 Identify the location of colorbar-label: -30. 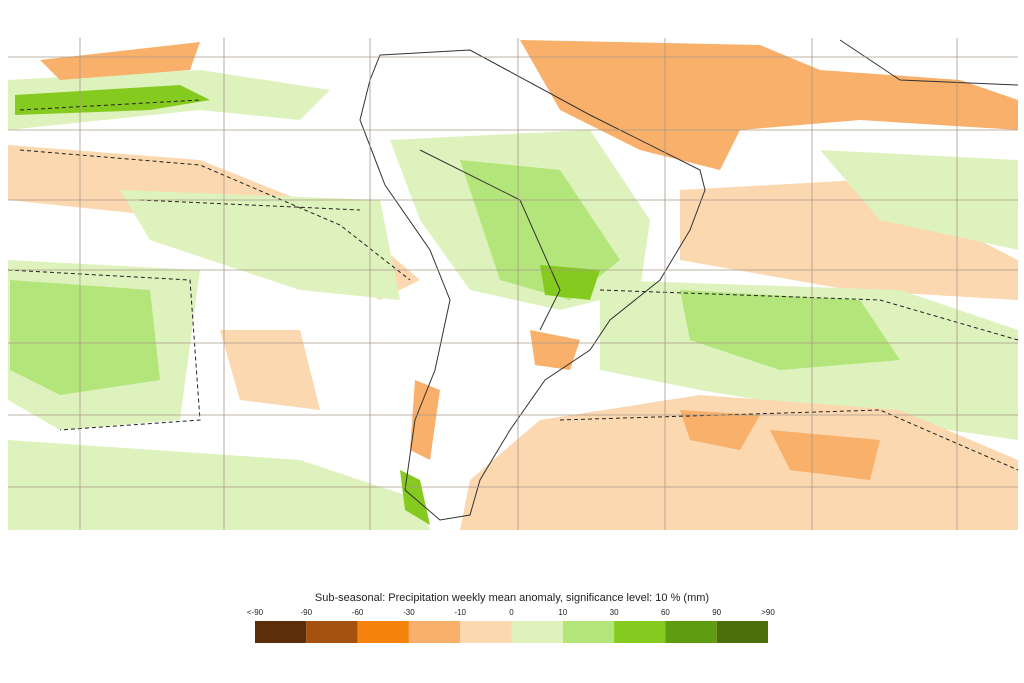
(409, 612).